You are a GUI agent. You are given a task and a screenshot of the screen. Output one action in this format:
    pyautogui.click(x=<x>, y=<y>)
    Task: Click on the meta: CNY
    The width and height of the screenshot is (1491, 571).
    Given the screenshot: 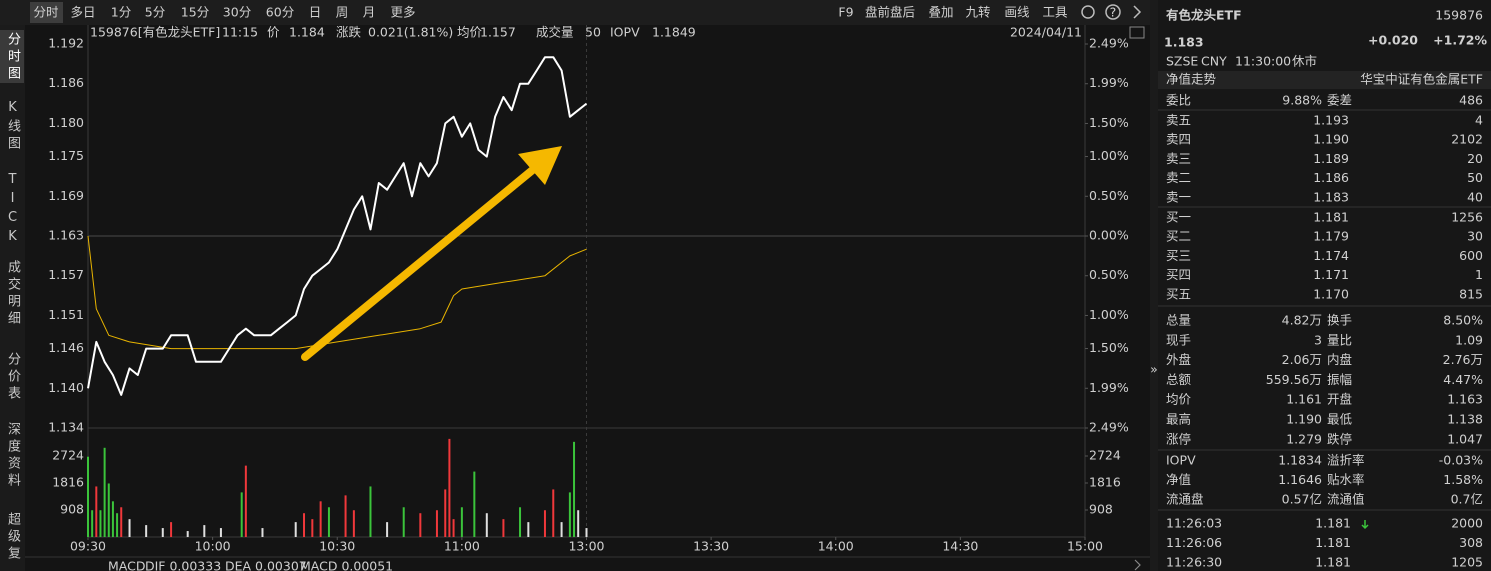 What is the action you would take?
    pyautogui.click(x=1214, y=61)
    